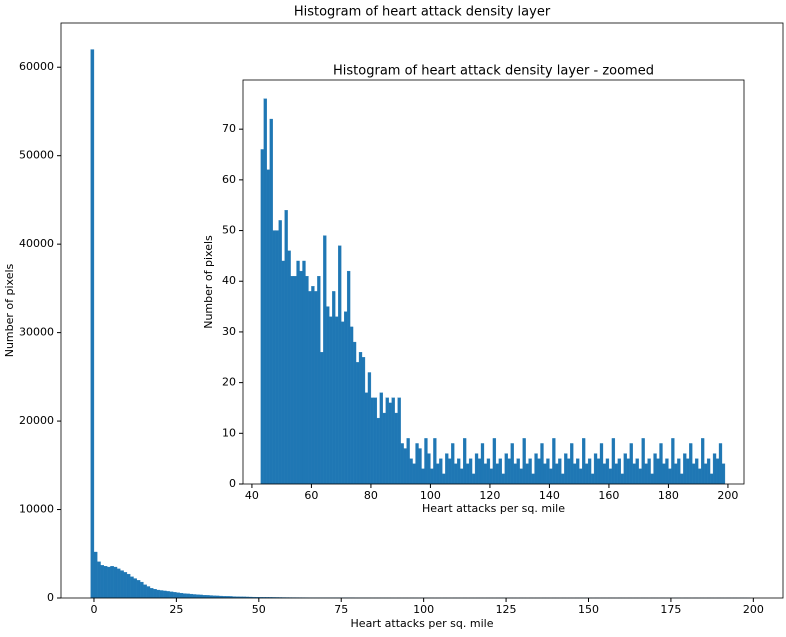  Describe the element at coordinates (36, 243) in the screenshot. I see `y-tick-label: 40000` at that location.